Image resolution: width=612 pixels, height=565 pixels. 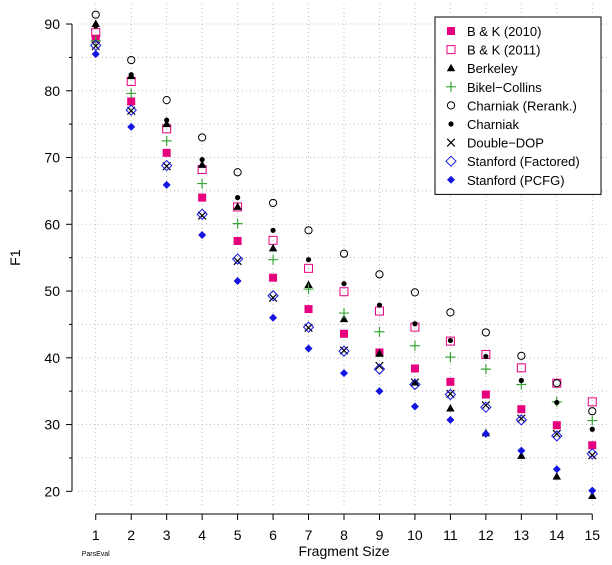 I want to click on x-tick-label: 14, so click(x=557, y=535).